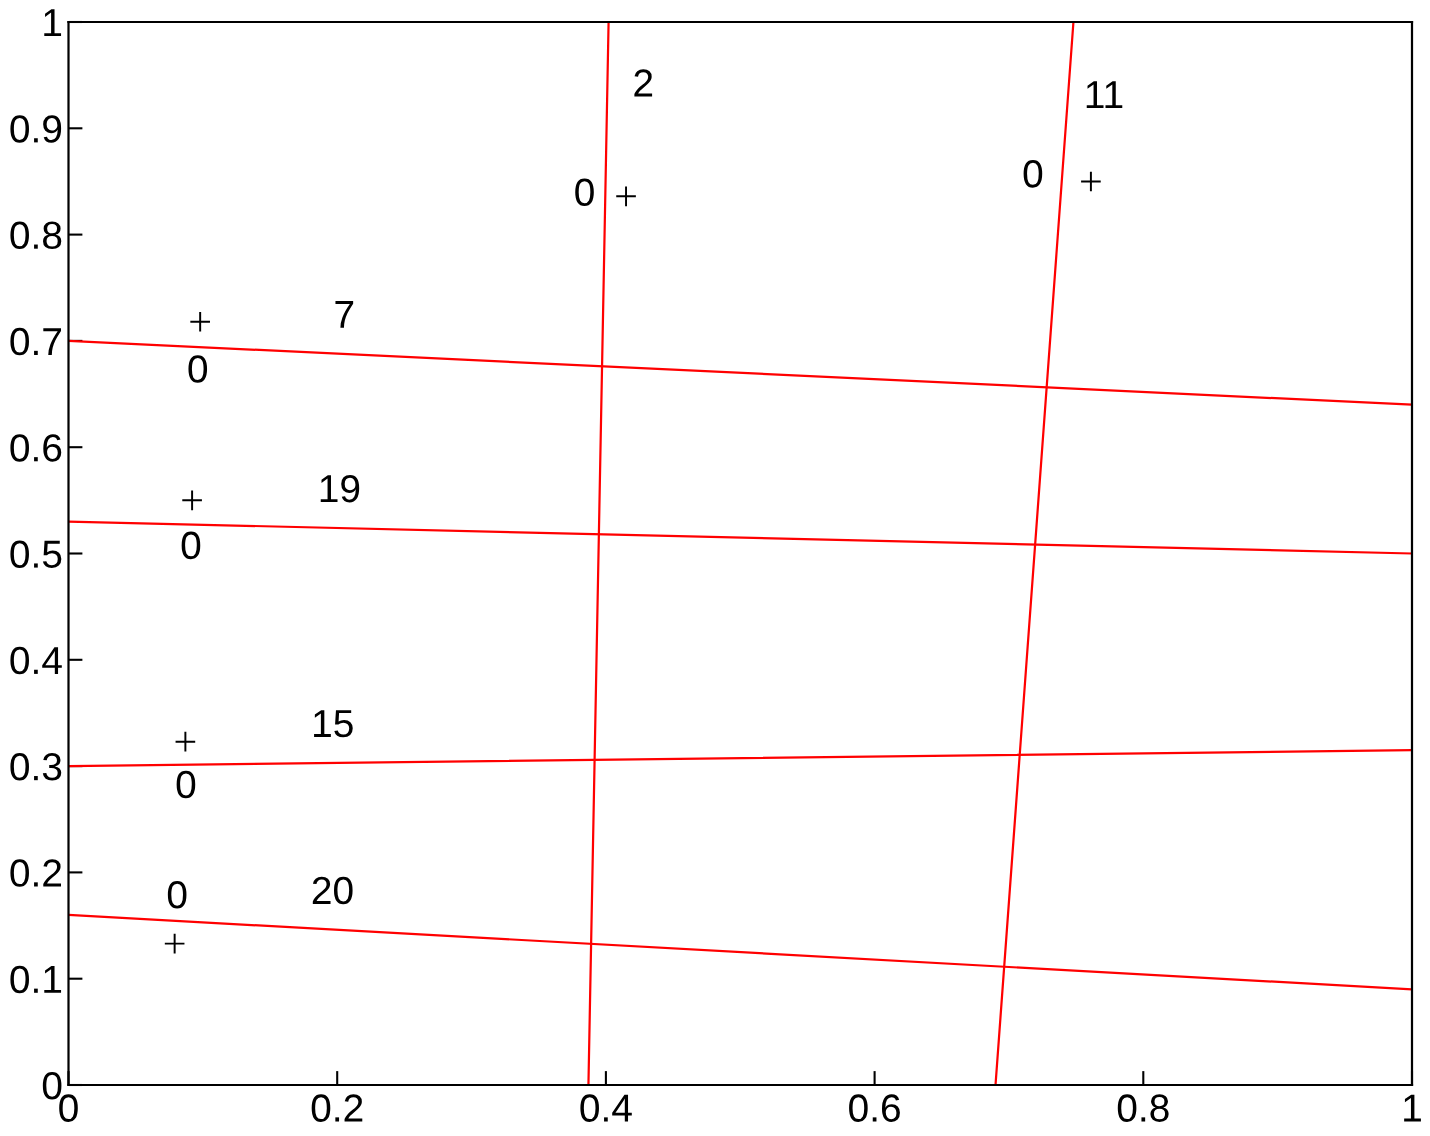 The image size is (1430, 1136). What do you see at coordinates (333, 724) in the screenshot?
I see `annotation: 15` at bounding box center [333, 724].